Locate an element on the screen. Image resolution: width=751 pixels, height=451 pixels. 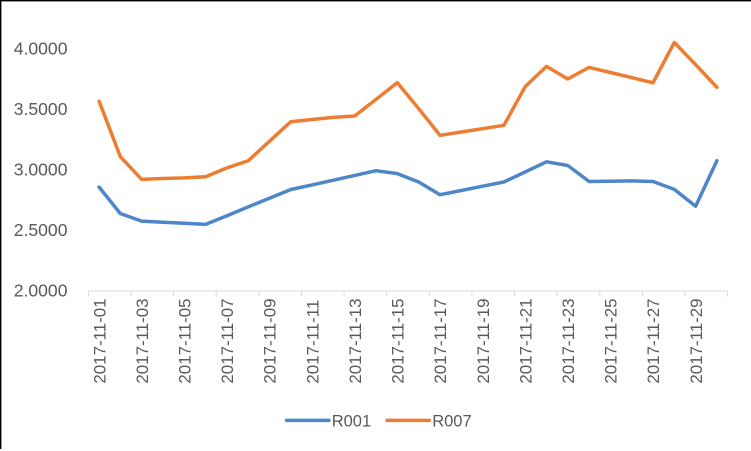
svg-text: 3.5000 is located at coordinates (41, 109).